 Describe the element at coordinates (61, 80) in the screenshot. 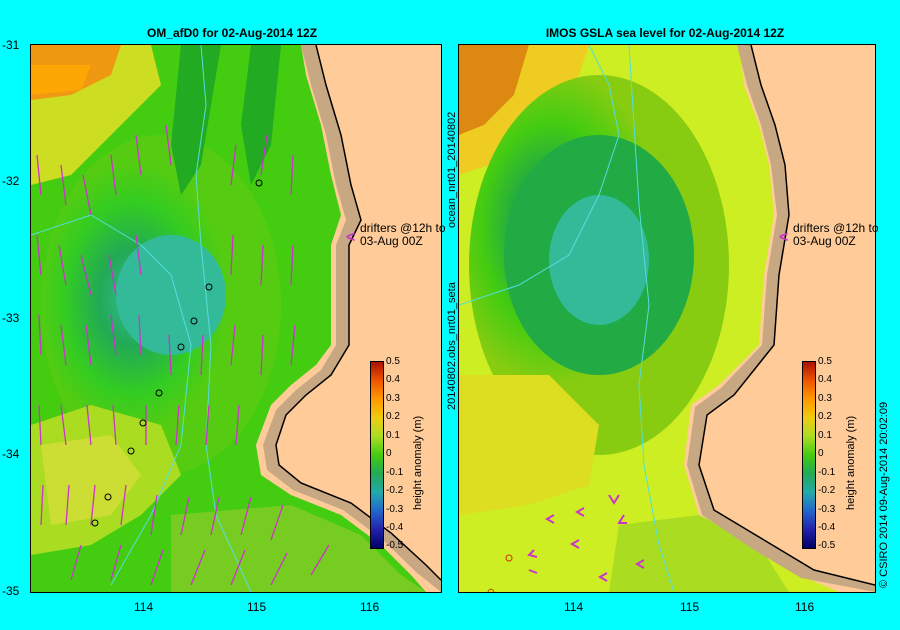

I see `left-orange-patch` at that location.